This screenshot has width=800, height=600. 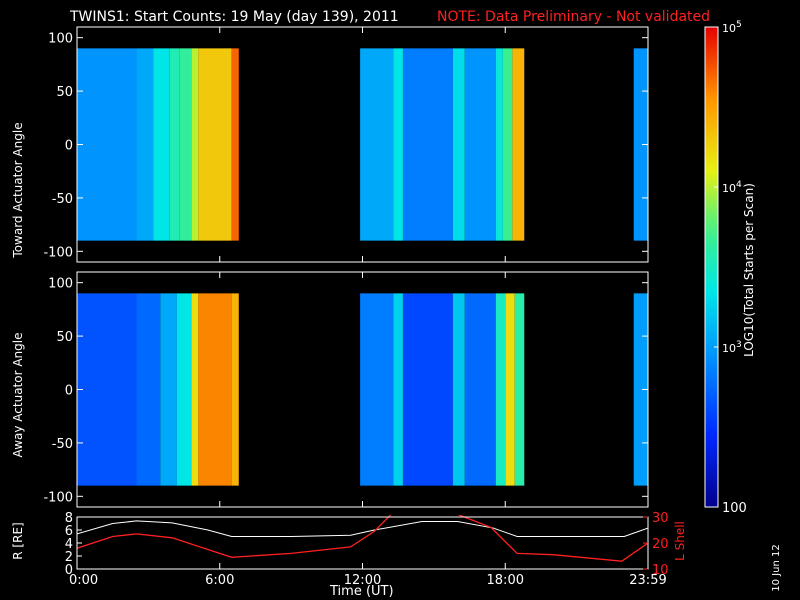 What do you see at coordinates (660, 544) in the screenshot?
I see `y2-tick-label: 20` at bounding box center [660, 544].